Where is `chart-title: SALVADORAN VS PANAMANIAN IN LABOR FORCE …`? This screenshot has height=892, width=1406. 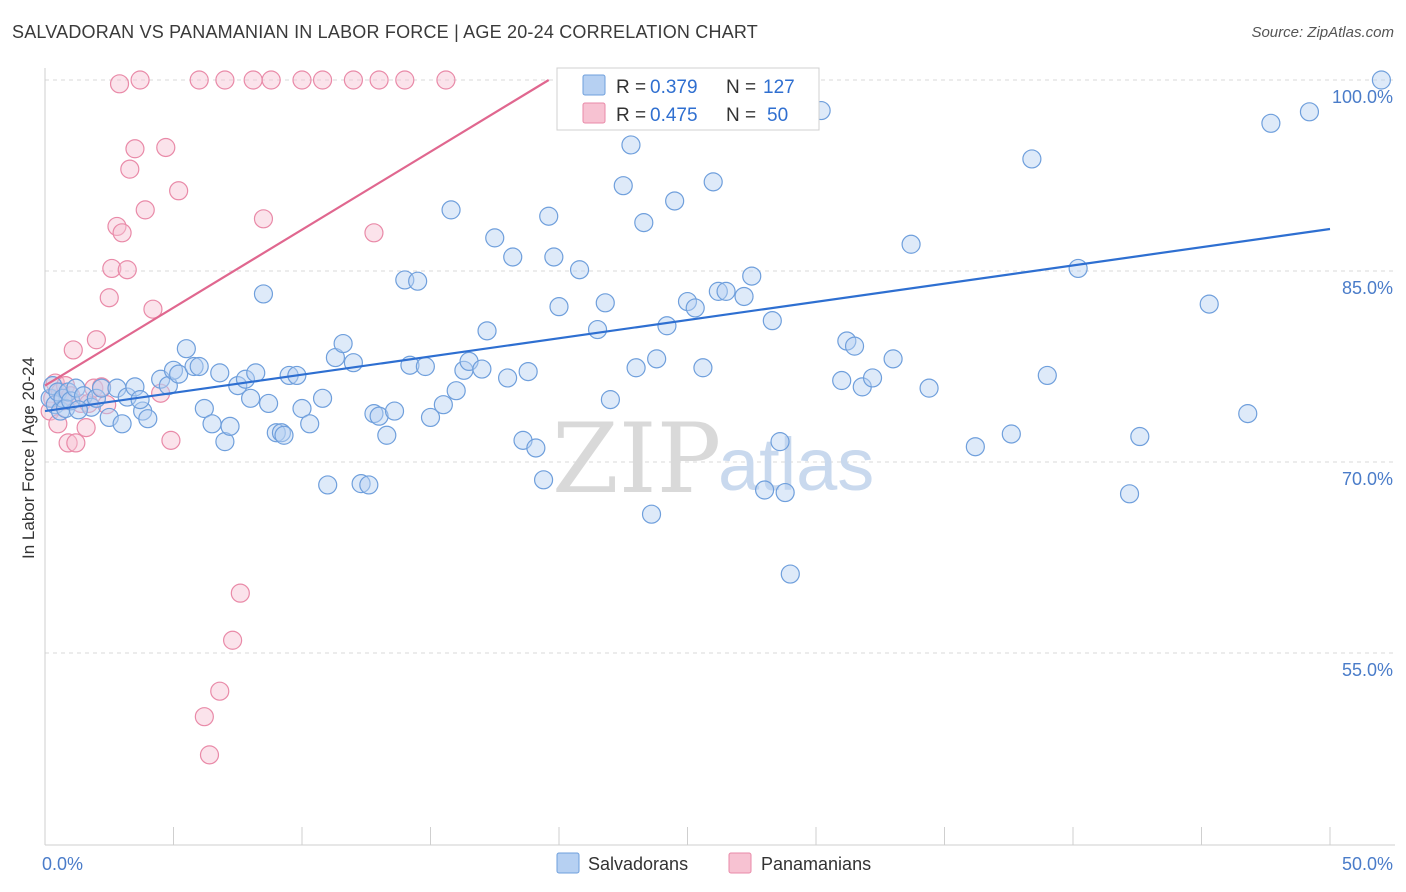 chart-title: SALVADORAN VS PANAMANIAN IN LABOR FORCE … is located at coordinates (385, 32).